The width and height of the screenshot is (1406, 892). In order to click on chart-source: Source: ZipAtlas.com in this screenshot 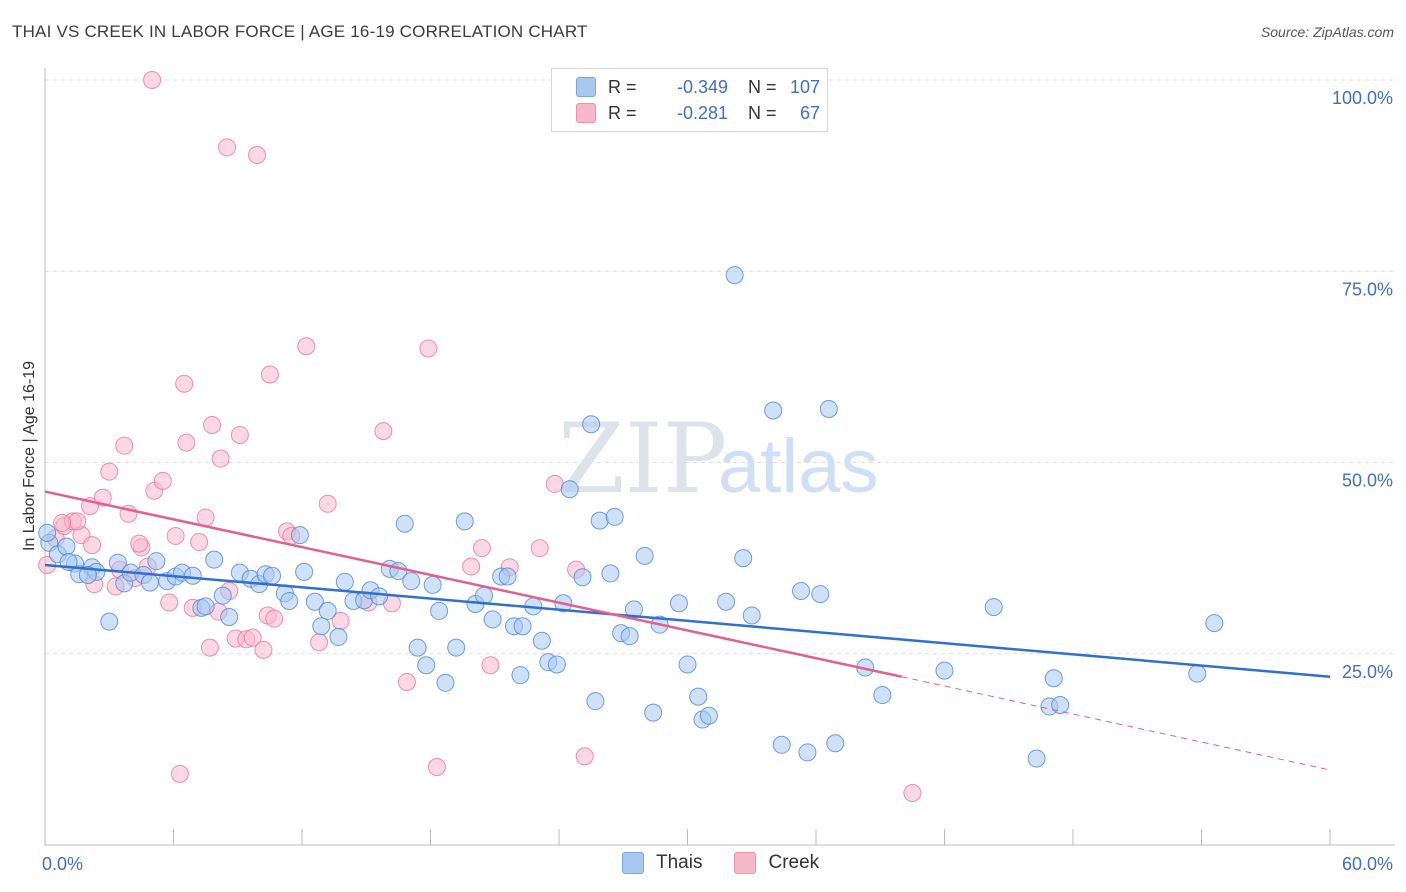, I will do `click(1327, 32)`.